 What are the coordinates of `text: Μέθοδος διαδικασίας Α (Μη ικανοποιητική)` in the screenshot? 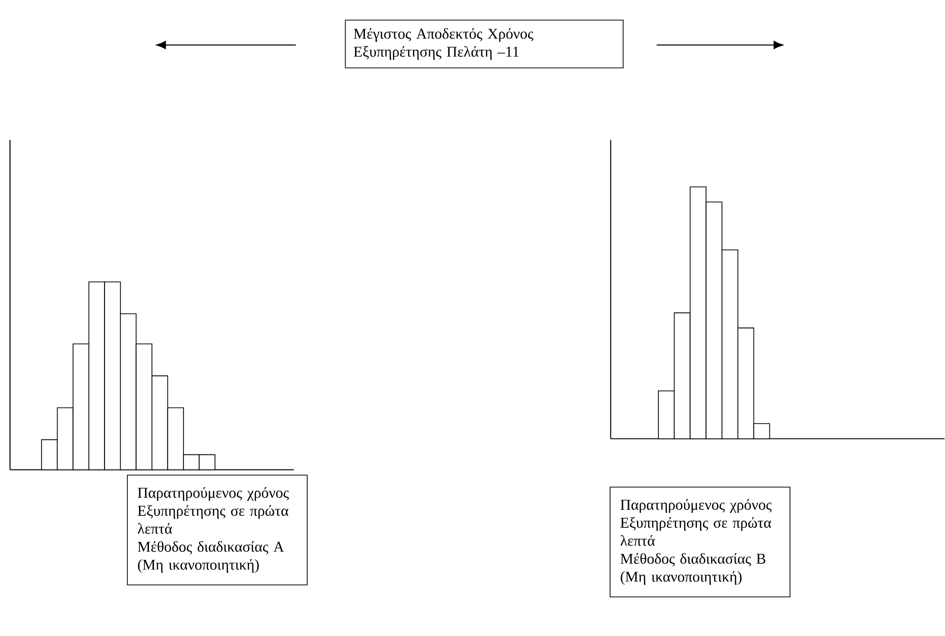 It's located at (211, 557).